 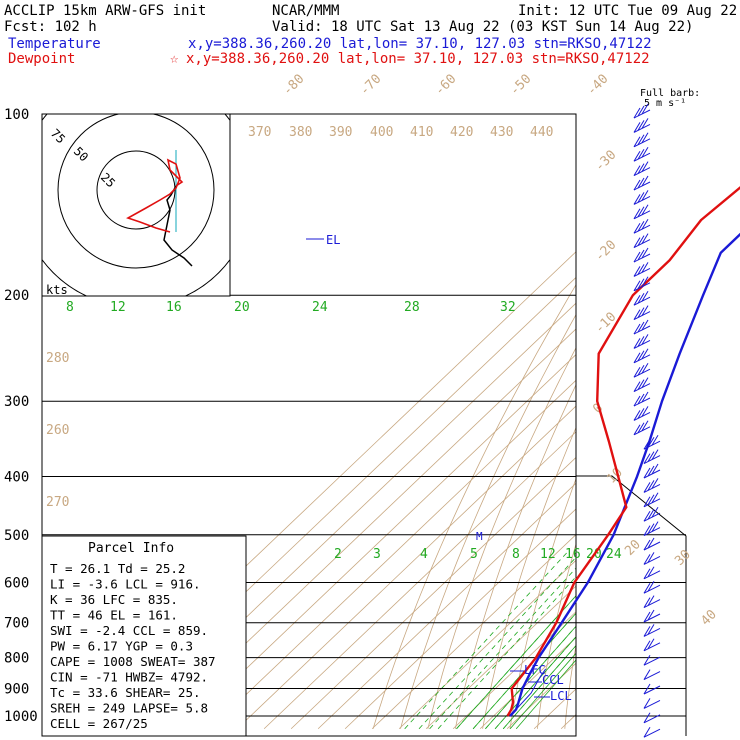 I want to click on parcel-info-row: Tc = 33.6 SHEAR= 25., so click(x=125, y=692).